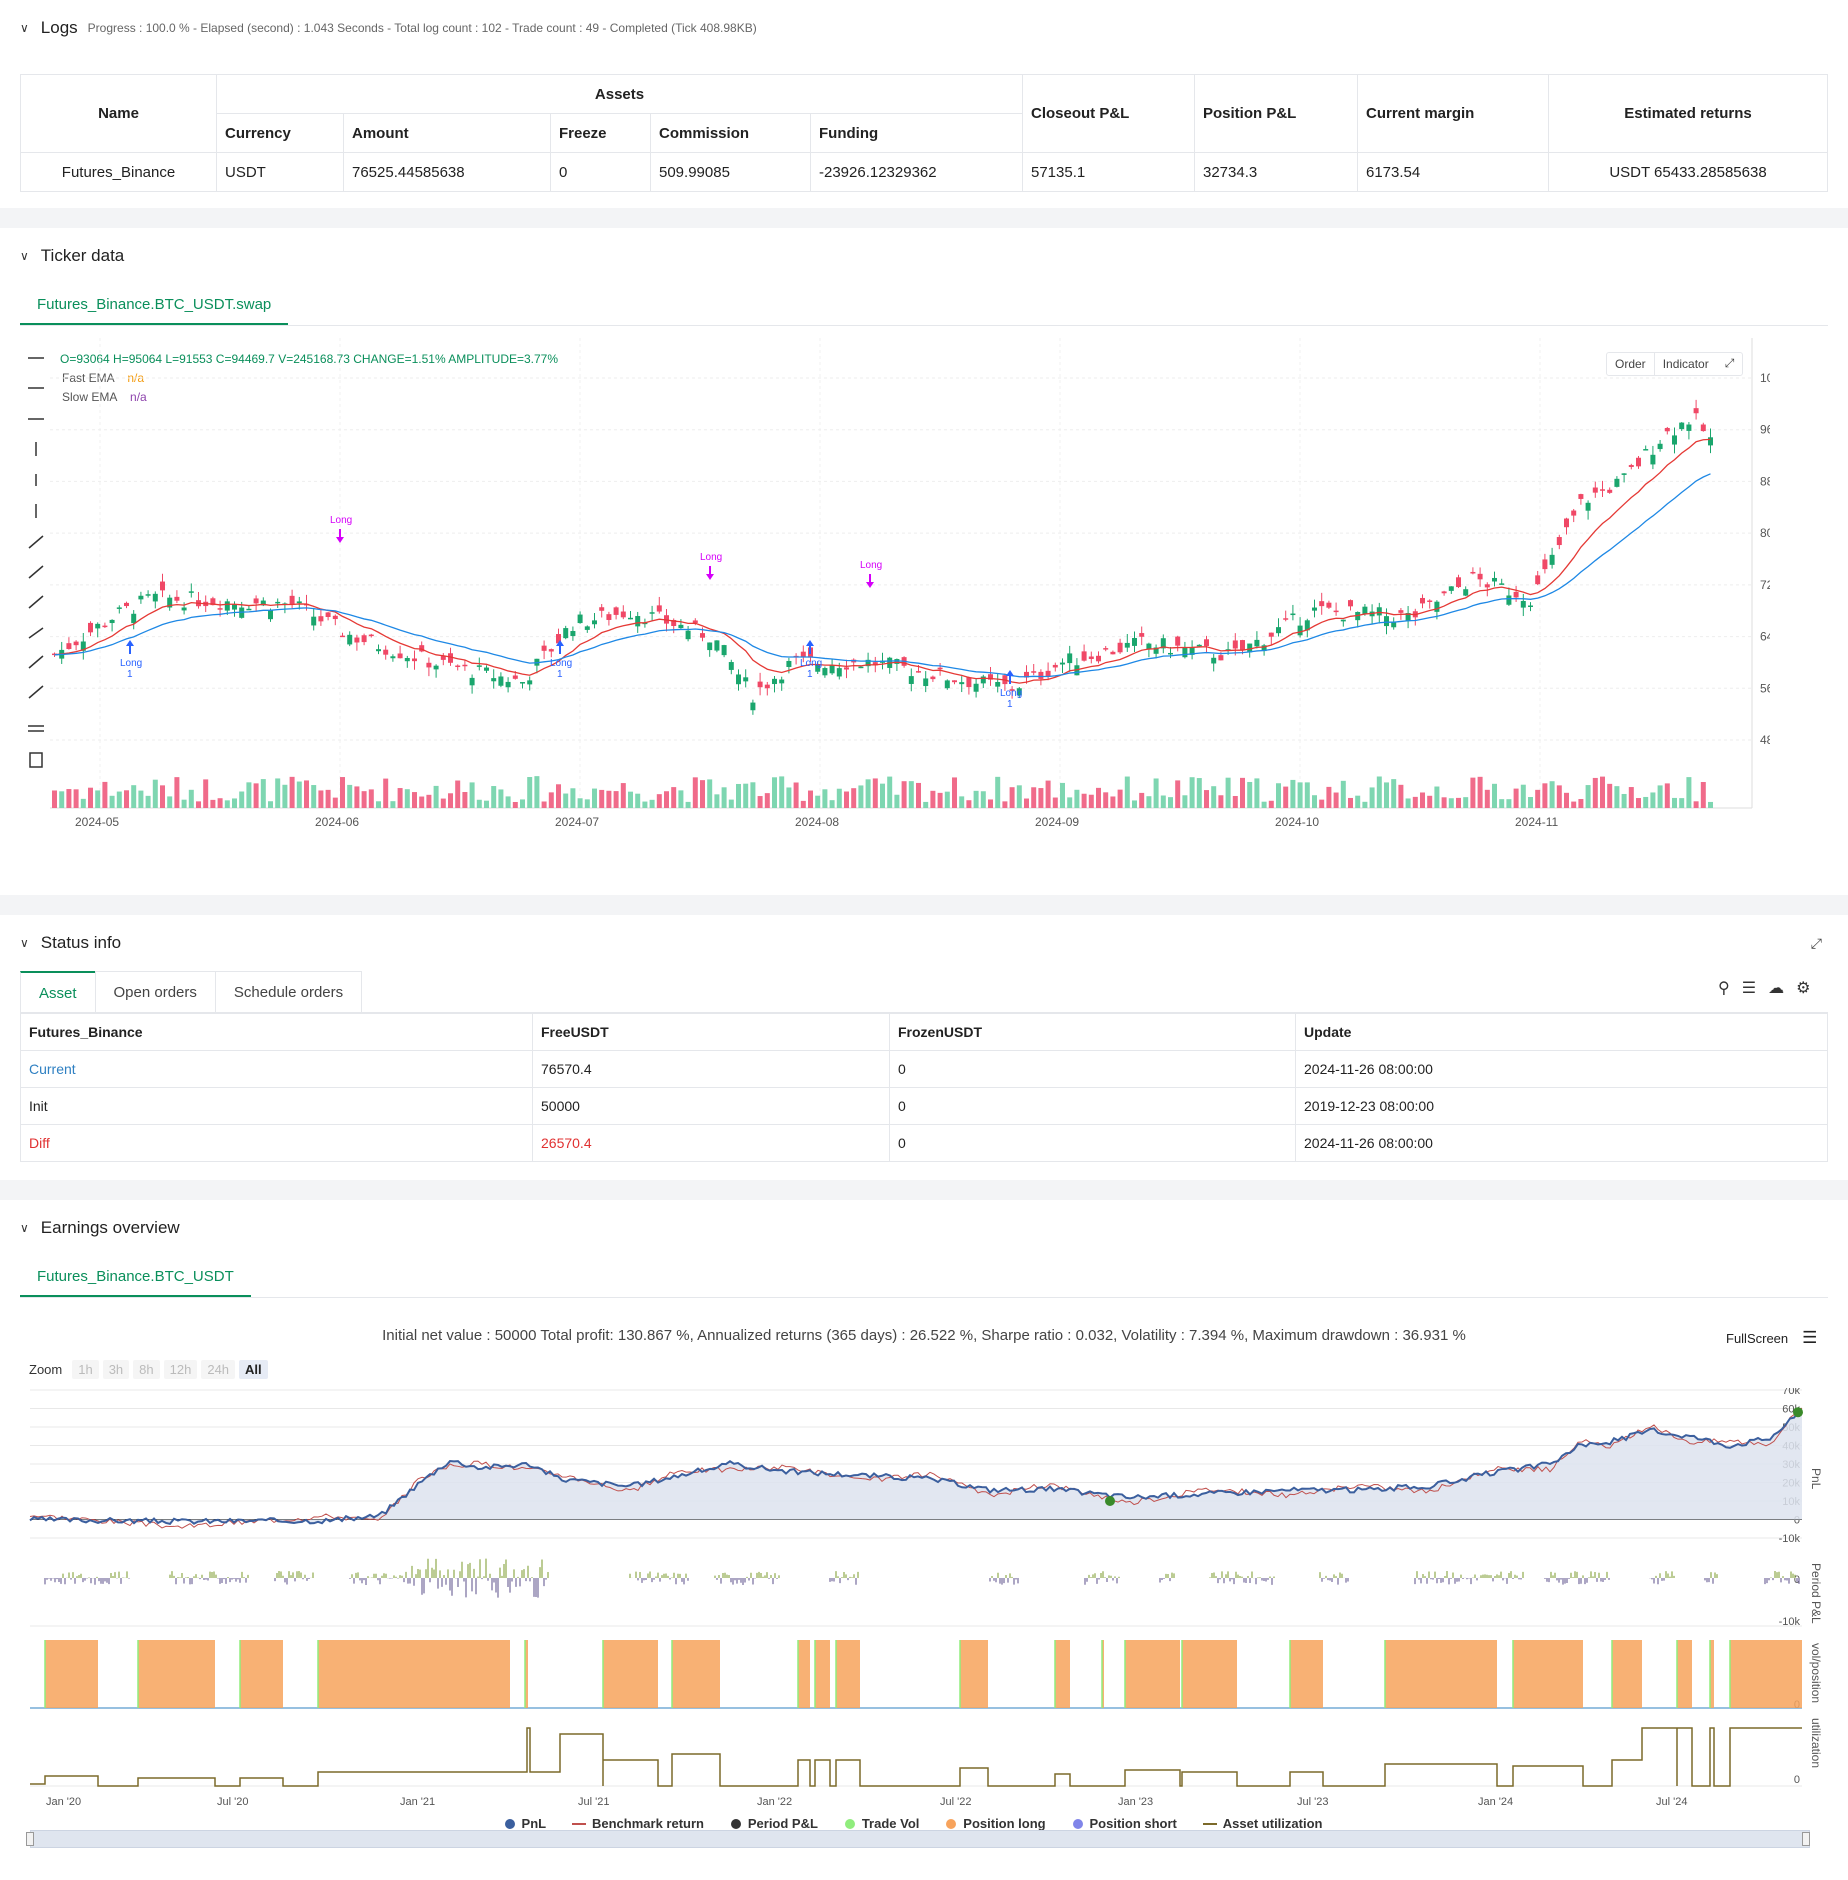 The image size is (1848, 1880). Describe the element at coordinates (1453, 113) in the screenshot. I see `header-margin: Current margin` at that location.